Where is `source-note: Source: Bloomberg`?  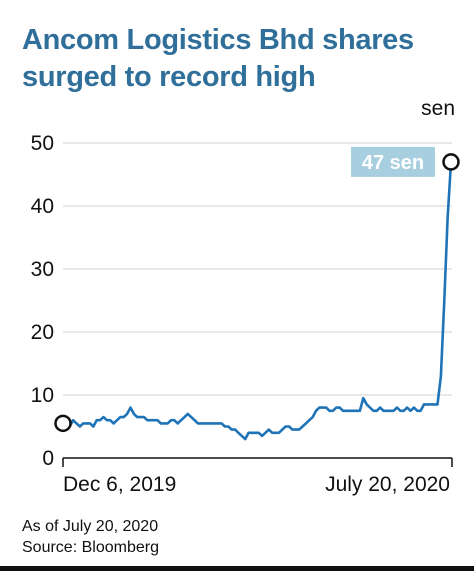 source-note: Source: Bloomberg is located at coordinates (90, 547).